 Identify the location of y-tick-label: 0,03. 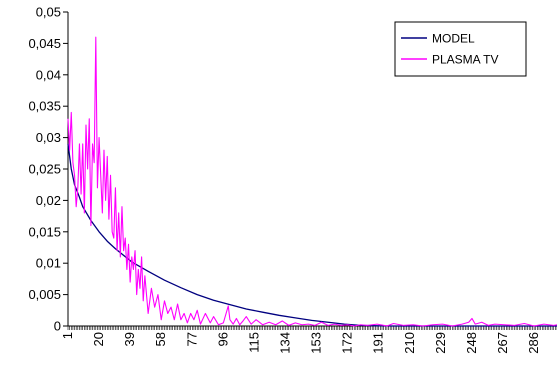
(48, 137).